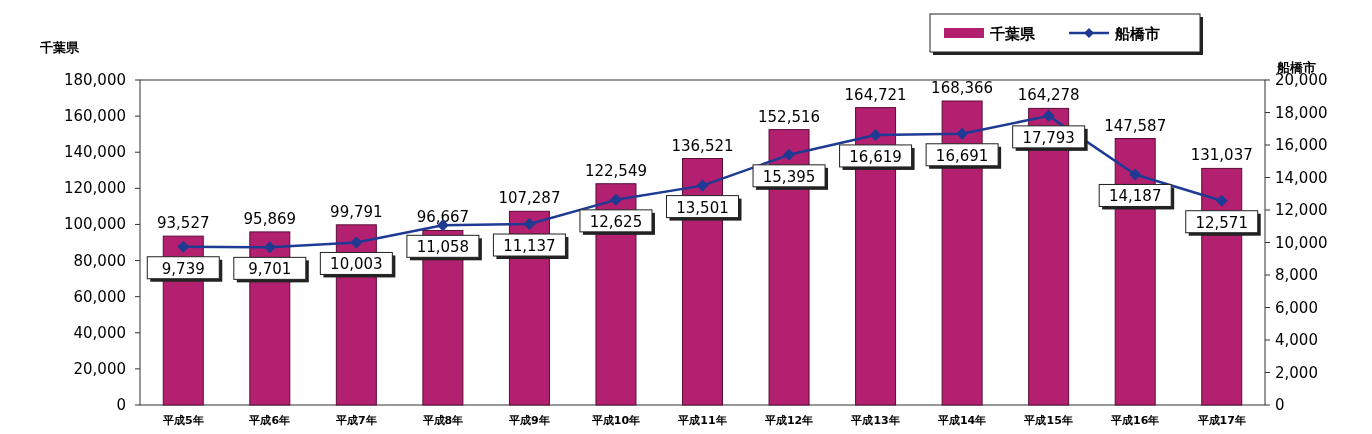  I want to click on data-label: 131,037, so click(1221, 155).